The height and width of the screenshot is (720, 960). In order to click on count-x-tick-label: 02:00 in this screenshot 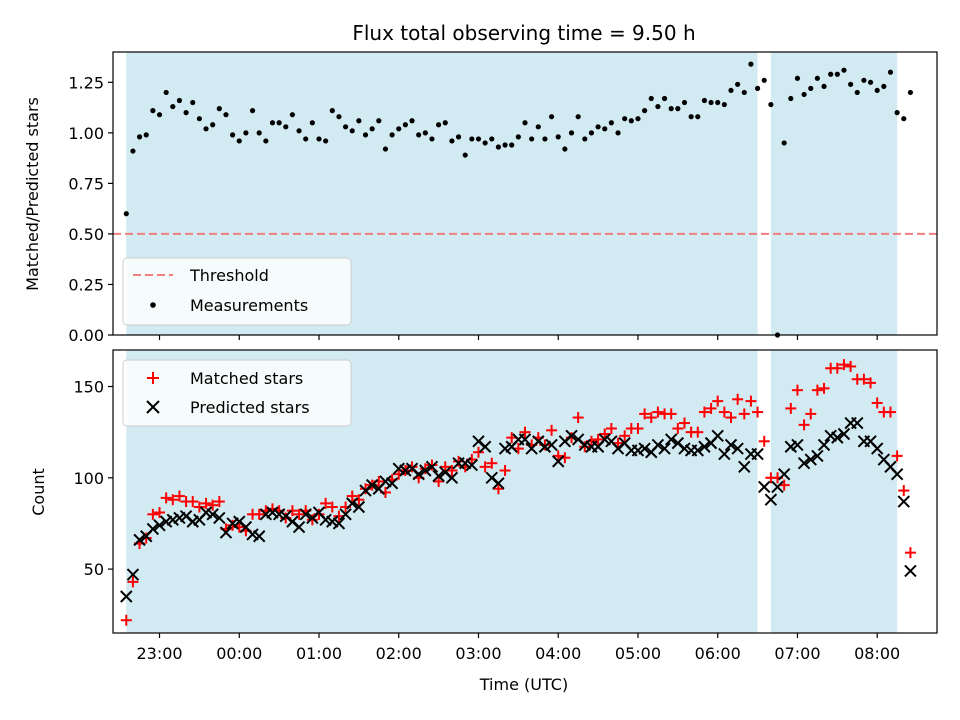, I will do `click(399, 653)`.